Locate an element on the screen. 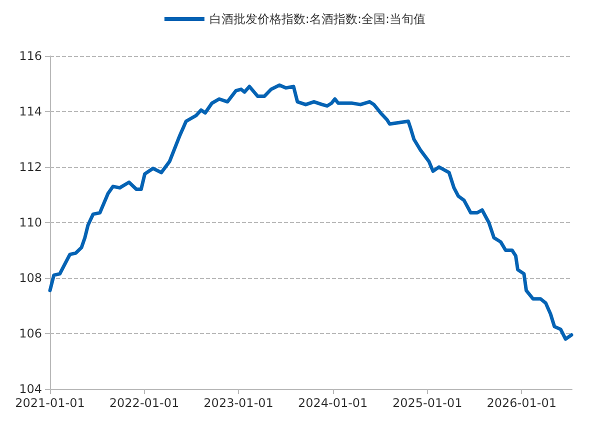 This screenshot has height=425, width=590. legend-label: 白酒批发价格指数:名酒指数:全国:当旬值 is located at coordinates (317, 19).